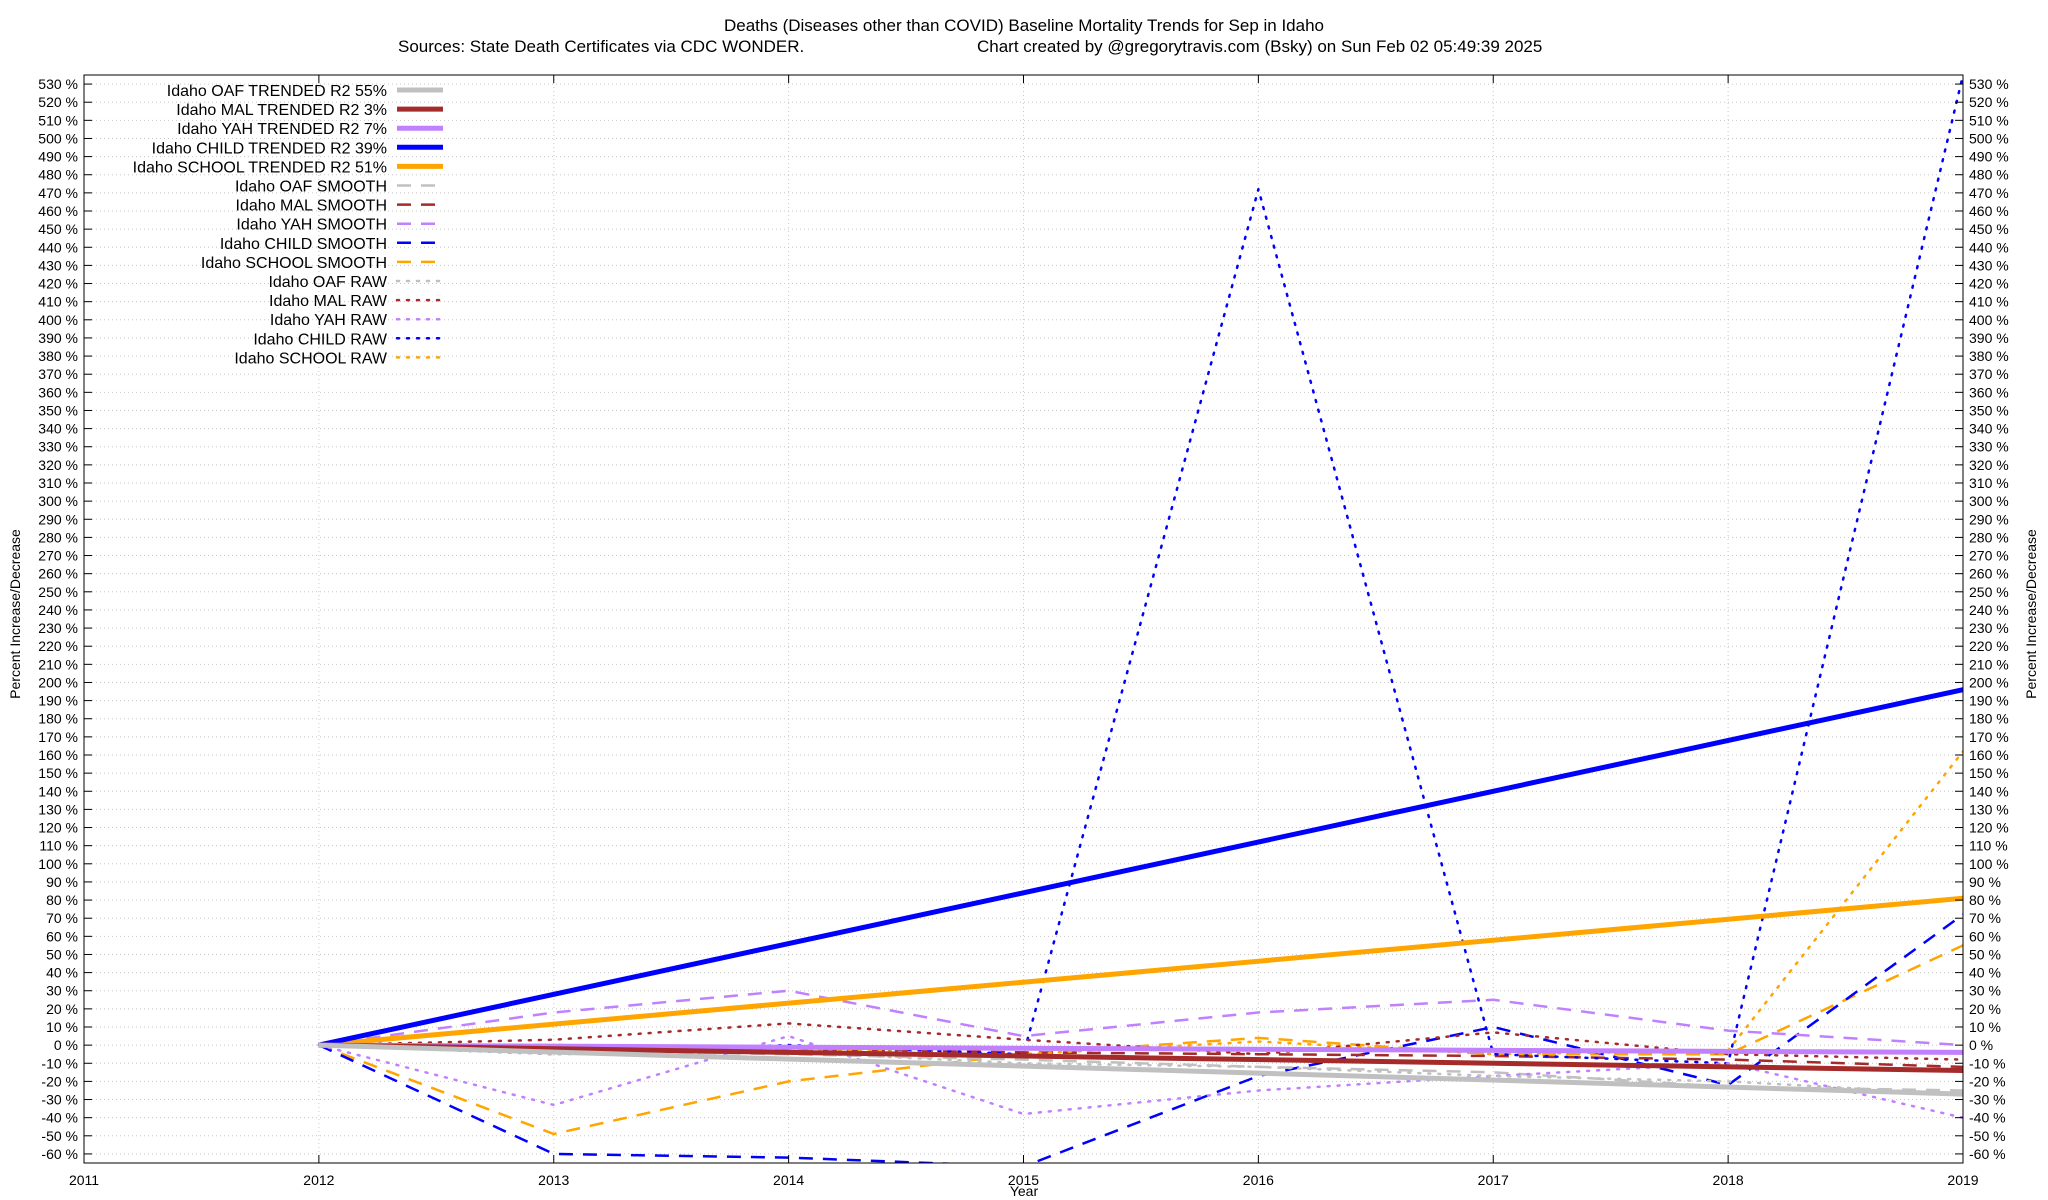 The width and height of the screenshot is (2048, 1200). I want to click on y-tick-label: 100 %, so click(1989, 864).